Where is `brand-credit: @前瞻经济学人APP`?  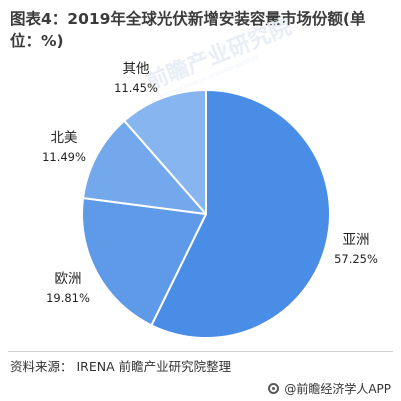 brand-credit: @前瞻经济学人APP is located at coordinates (329, 388).